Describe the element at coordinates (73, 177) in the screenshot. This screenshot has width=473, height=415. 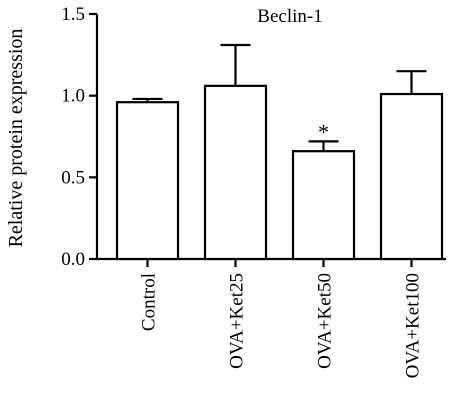
I see `y-tick-label: 0.5` at that location.